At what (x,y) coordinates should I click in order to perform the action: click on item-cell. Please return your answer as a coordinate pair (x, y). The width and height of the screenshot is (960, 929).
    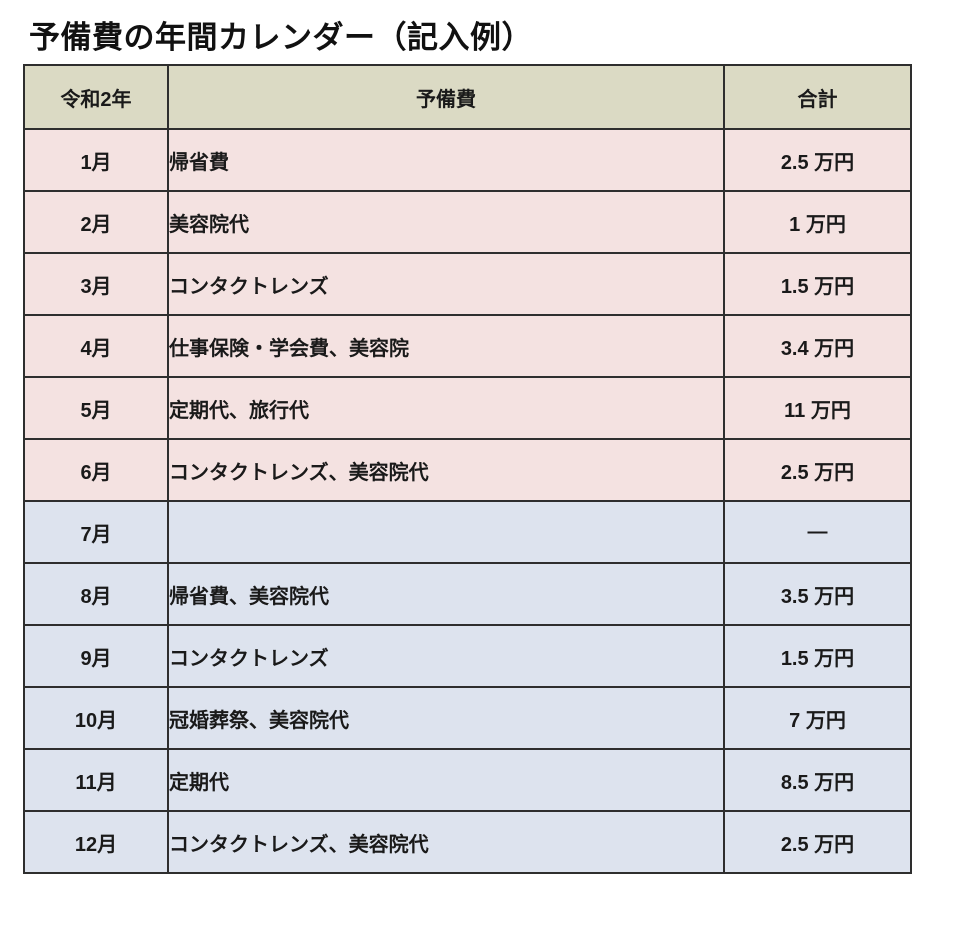
    Looking at the image, I should click on (446, 532).